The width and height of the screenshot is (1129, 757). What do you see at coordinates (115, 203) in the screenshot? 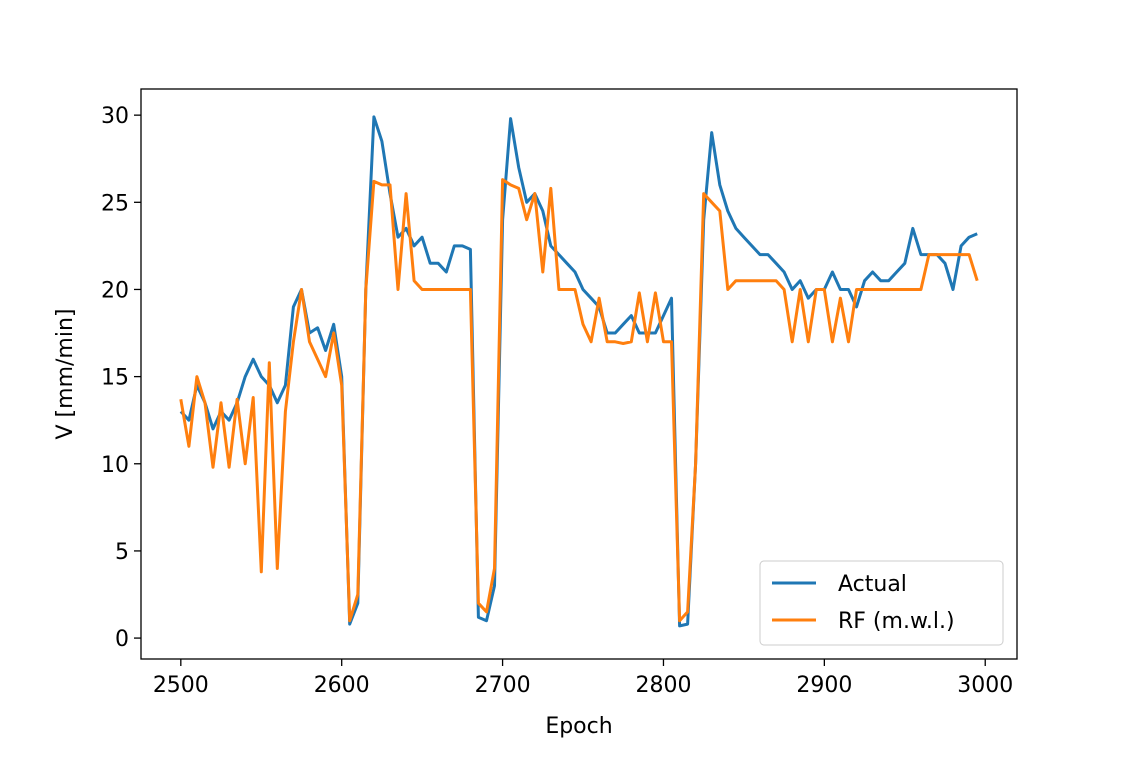
I see `y-tick-label: 25` at bounding box center [115, 203].